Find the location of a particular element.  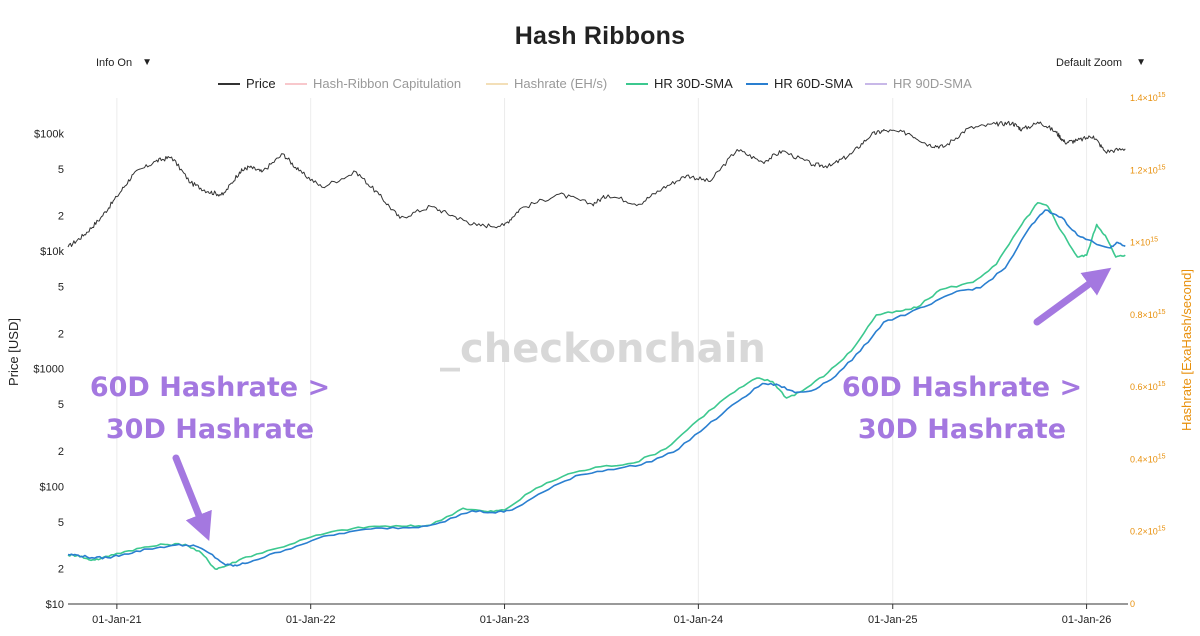

annotation-right-arrow is located at coordinates (1072, 296).